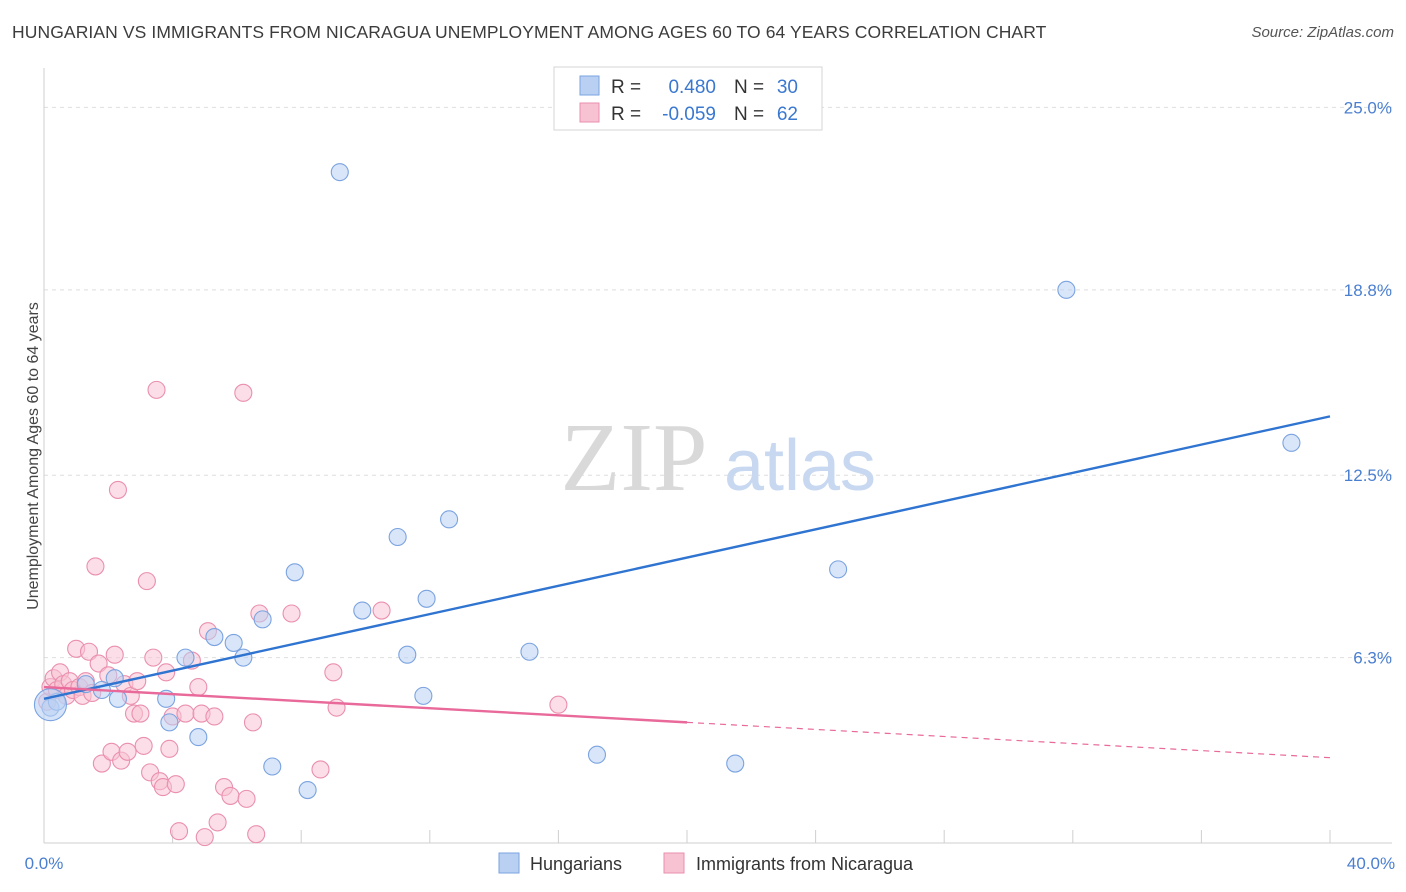 This screenshot has height=892, width=1406. Describe the element at coordinates (589, 112) in the screenshot. I see `legend-swatch-pink` at that location.